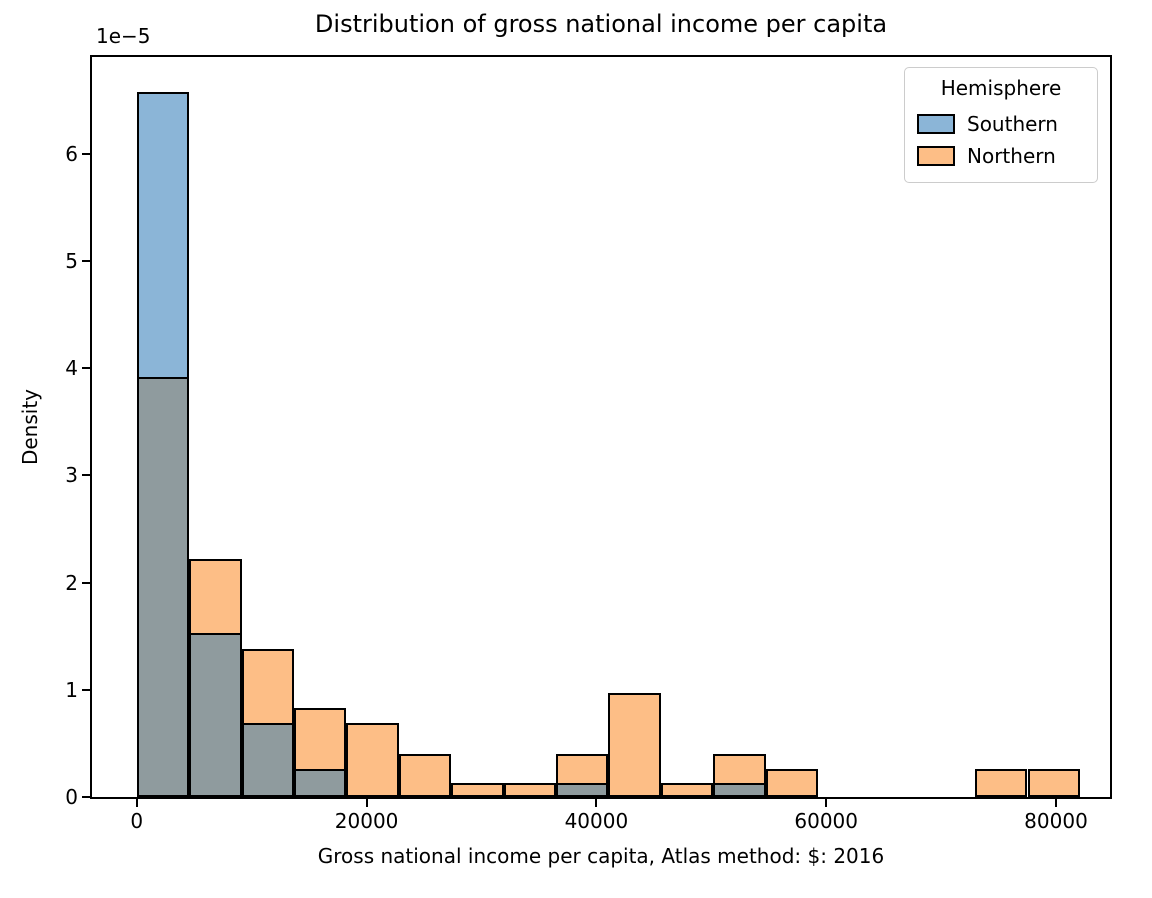 Image resolution: width=1152 pixels, height=898 pixels. Describe the element at coordinates (215, 714) in the screenshot. I see `bar-overlap-bin1` at that location.